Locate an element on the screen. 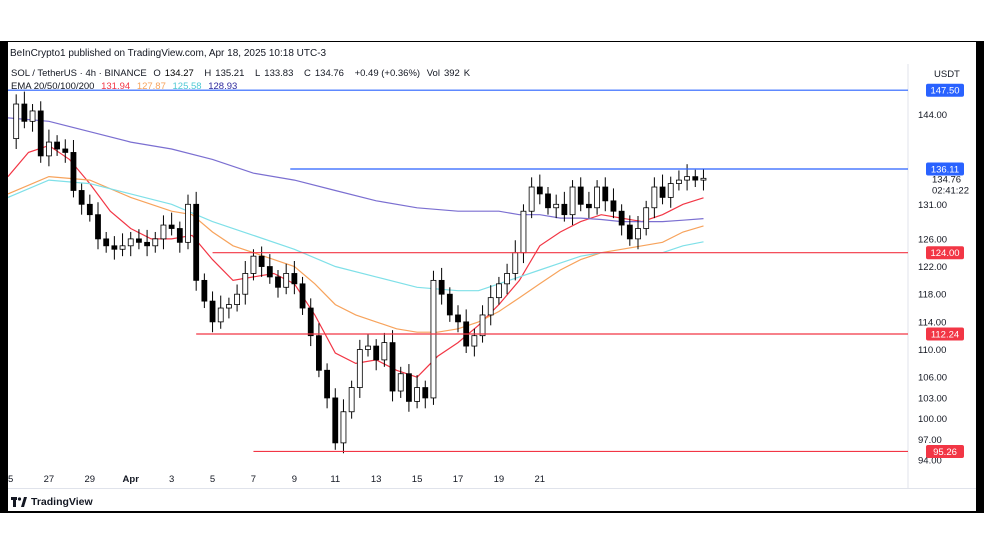  last-price-label: 134.76 is located at coordinates (946, 179).